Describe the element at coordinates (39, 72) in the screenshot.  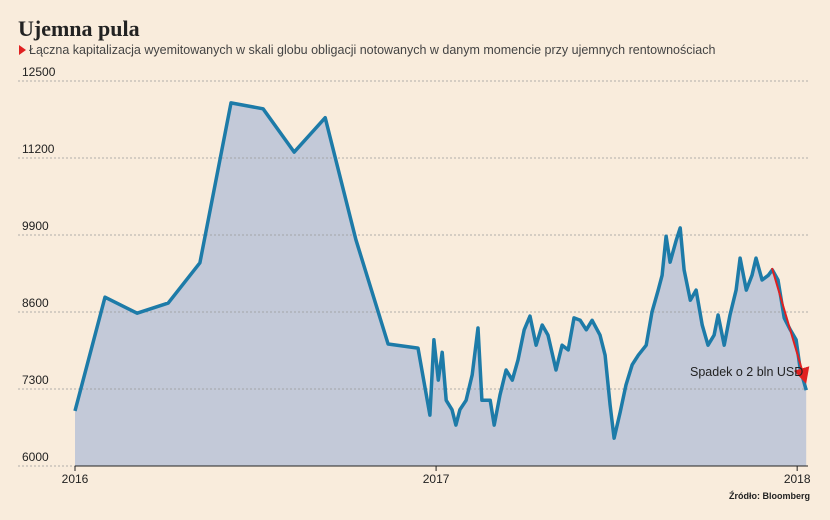
I see `y-tick-label: 12500` at that location.